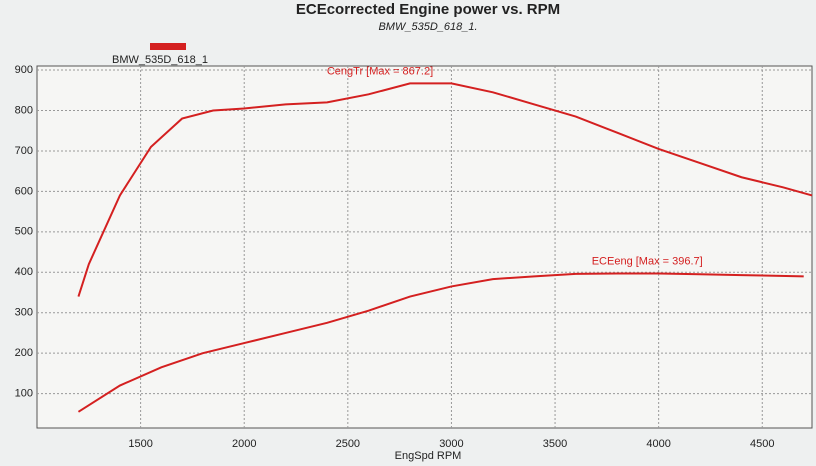 The height and width of the screenshot is (466, 816). I want to click on y-tick-label: 700, so click(24, 151).